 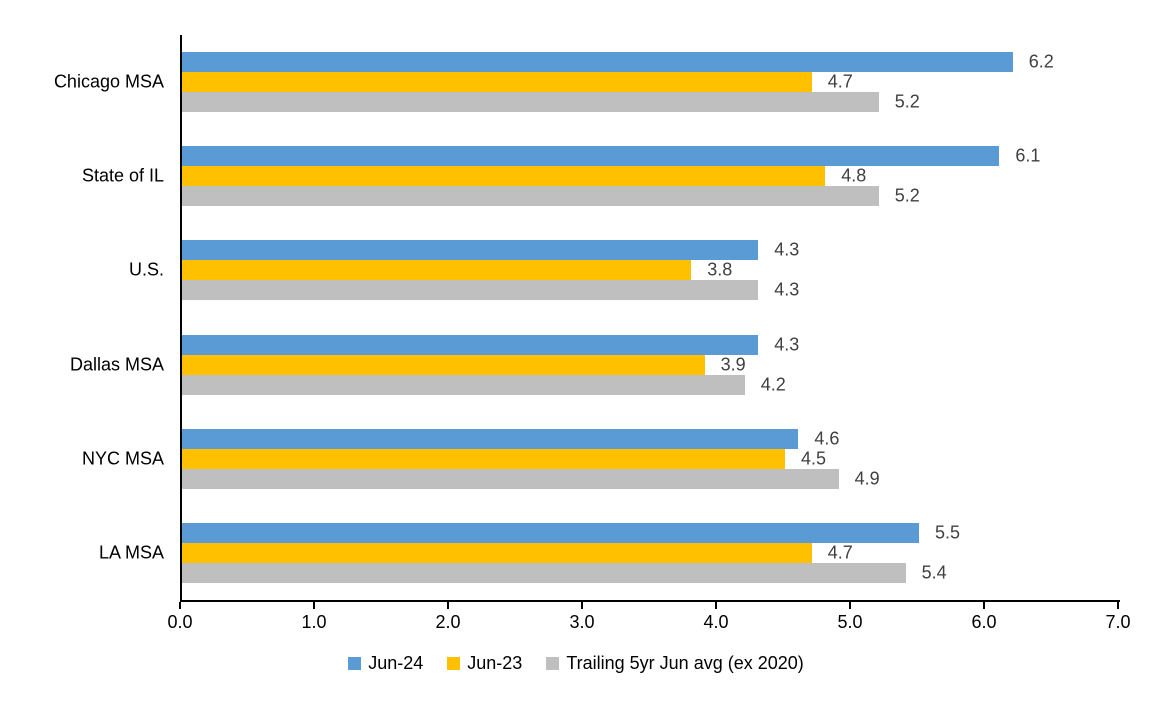 What do you see at coordinates (827, 438) in the screenshot?
I see `data-label: 4.6` at bounding box center [827, 438].